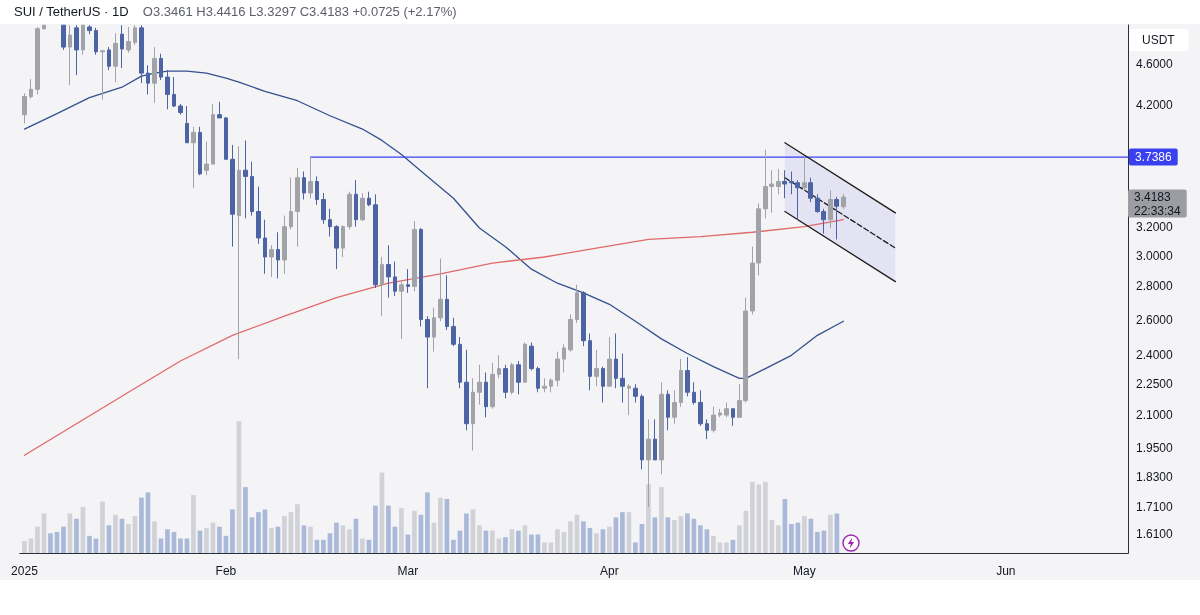 The width and height of the screenshot is (1200, 615). I want to click on text: 22:33:34, so click(1158, 210).